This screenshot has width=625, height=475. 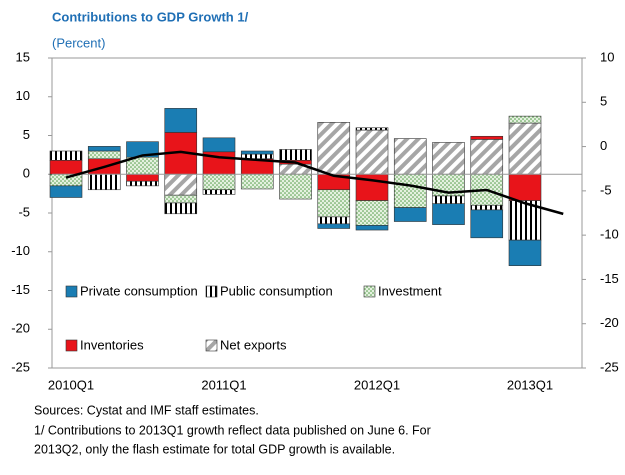 I want to click on y2-tick-label: 0, so click(x=603, y=145).